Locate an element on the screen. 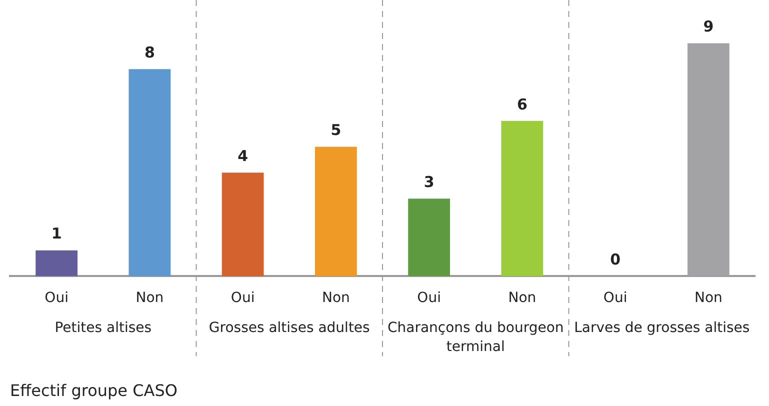 The image size is (769, 406). data-label: 8 is located at coordinates (149, 53).